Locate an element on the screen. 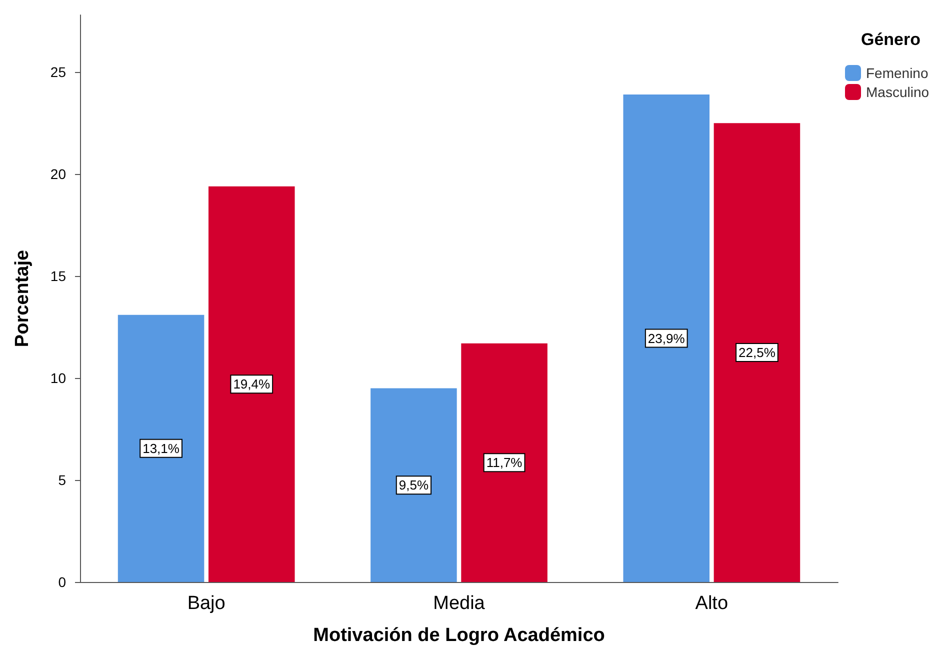  x-tick-label: Bajo is located at coordinates (206, 603).